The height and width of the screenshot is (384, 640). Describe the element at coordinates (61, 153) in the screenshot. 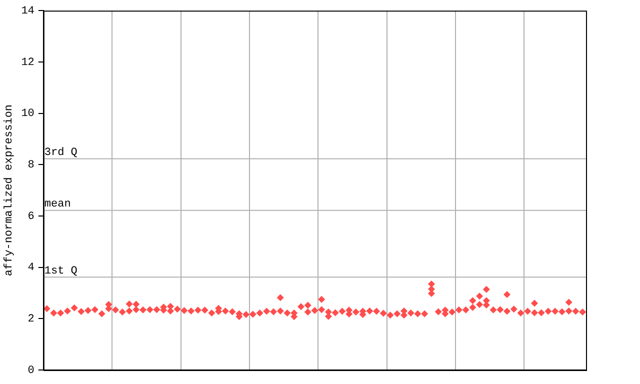

I see `ref-line-label: 3rd Q` at that location.